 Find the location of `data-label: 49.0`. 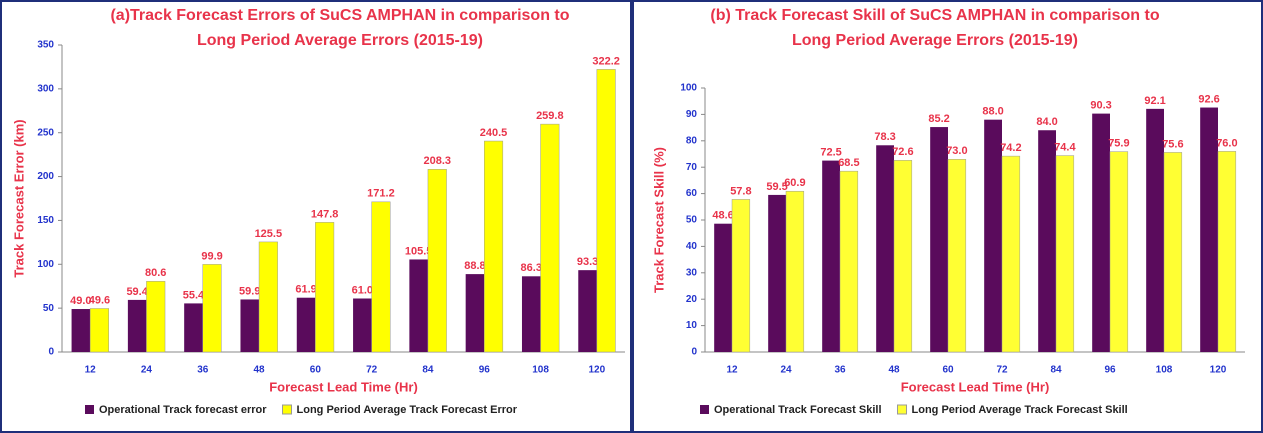

data-label: 49.0 is located at coordinates (80, 301).